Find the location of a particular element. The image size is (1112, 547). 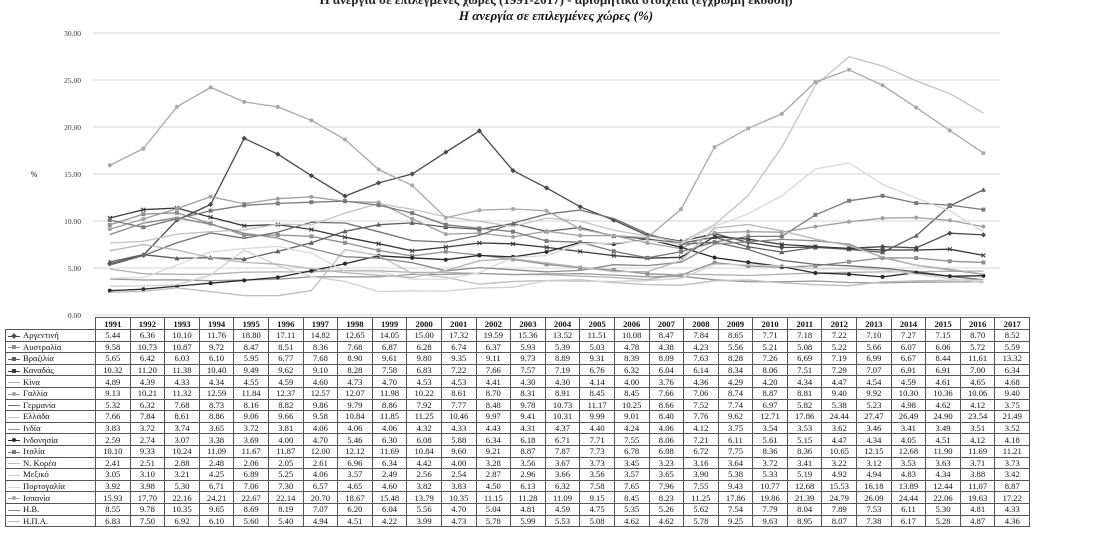

data-label: 3.75 is located at coordinates (735, 428).